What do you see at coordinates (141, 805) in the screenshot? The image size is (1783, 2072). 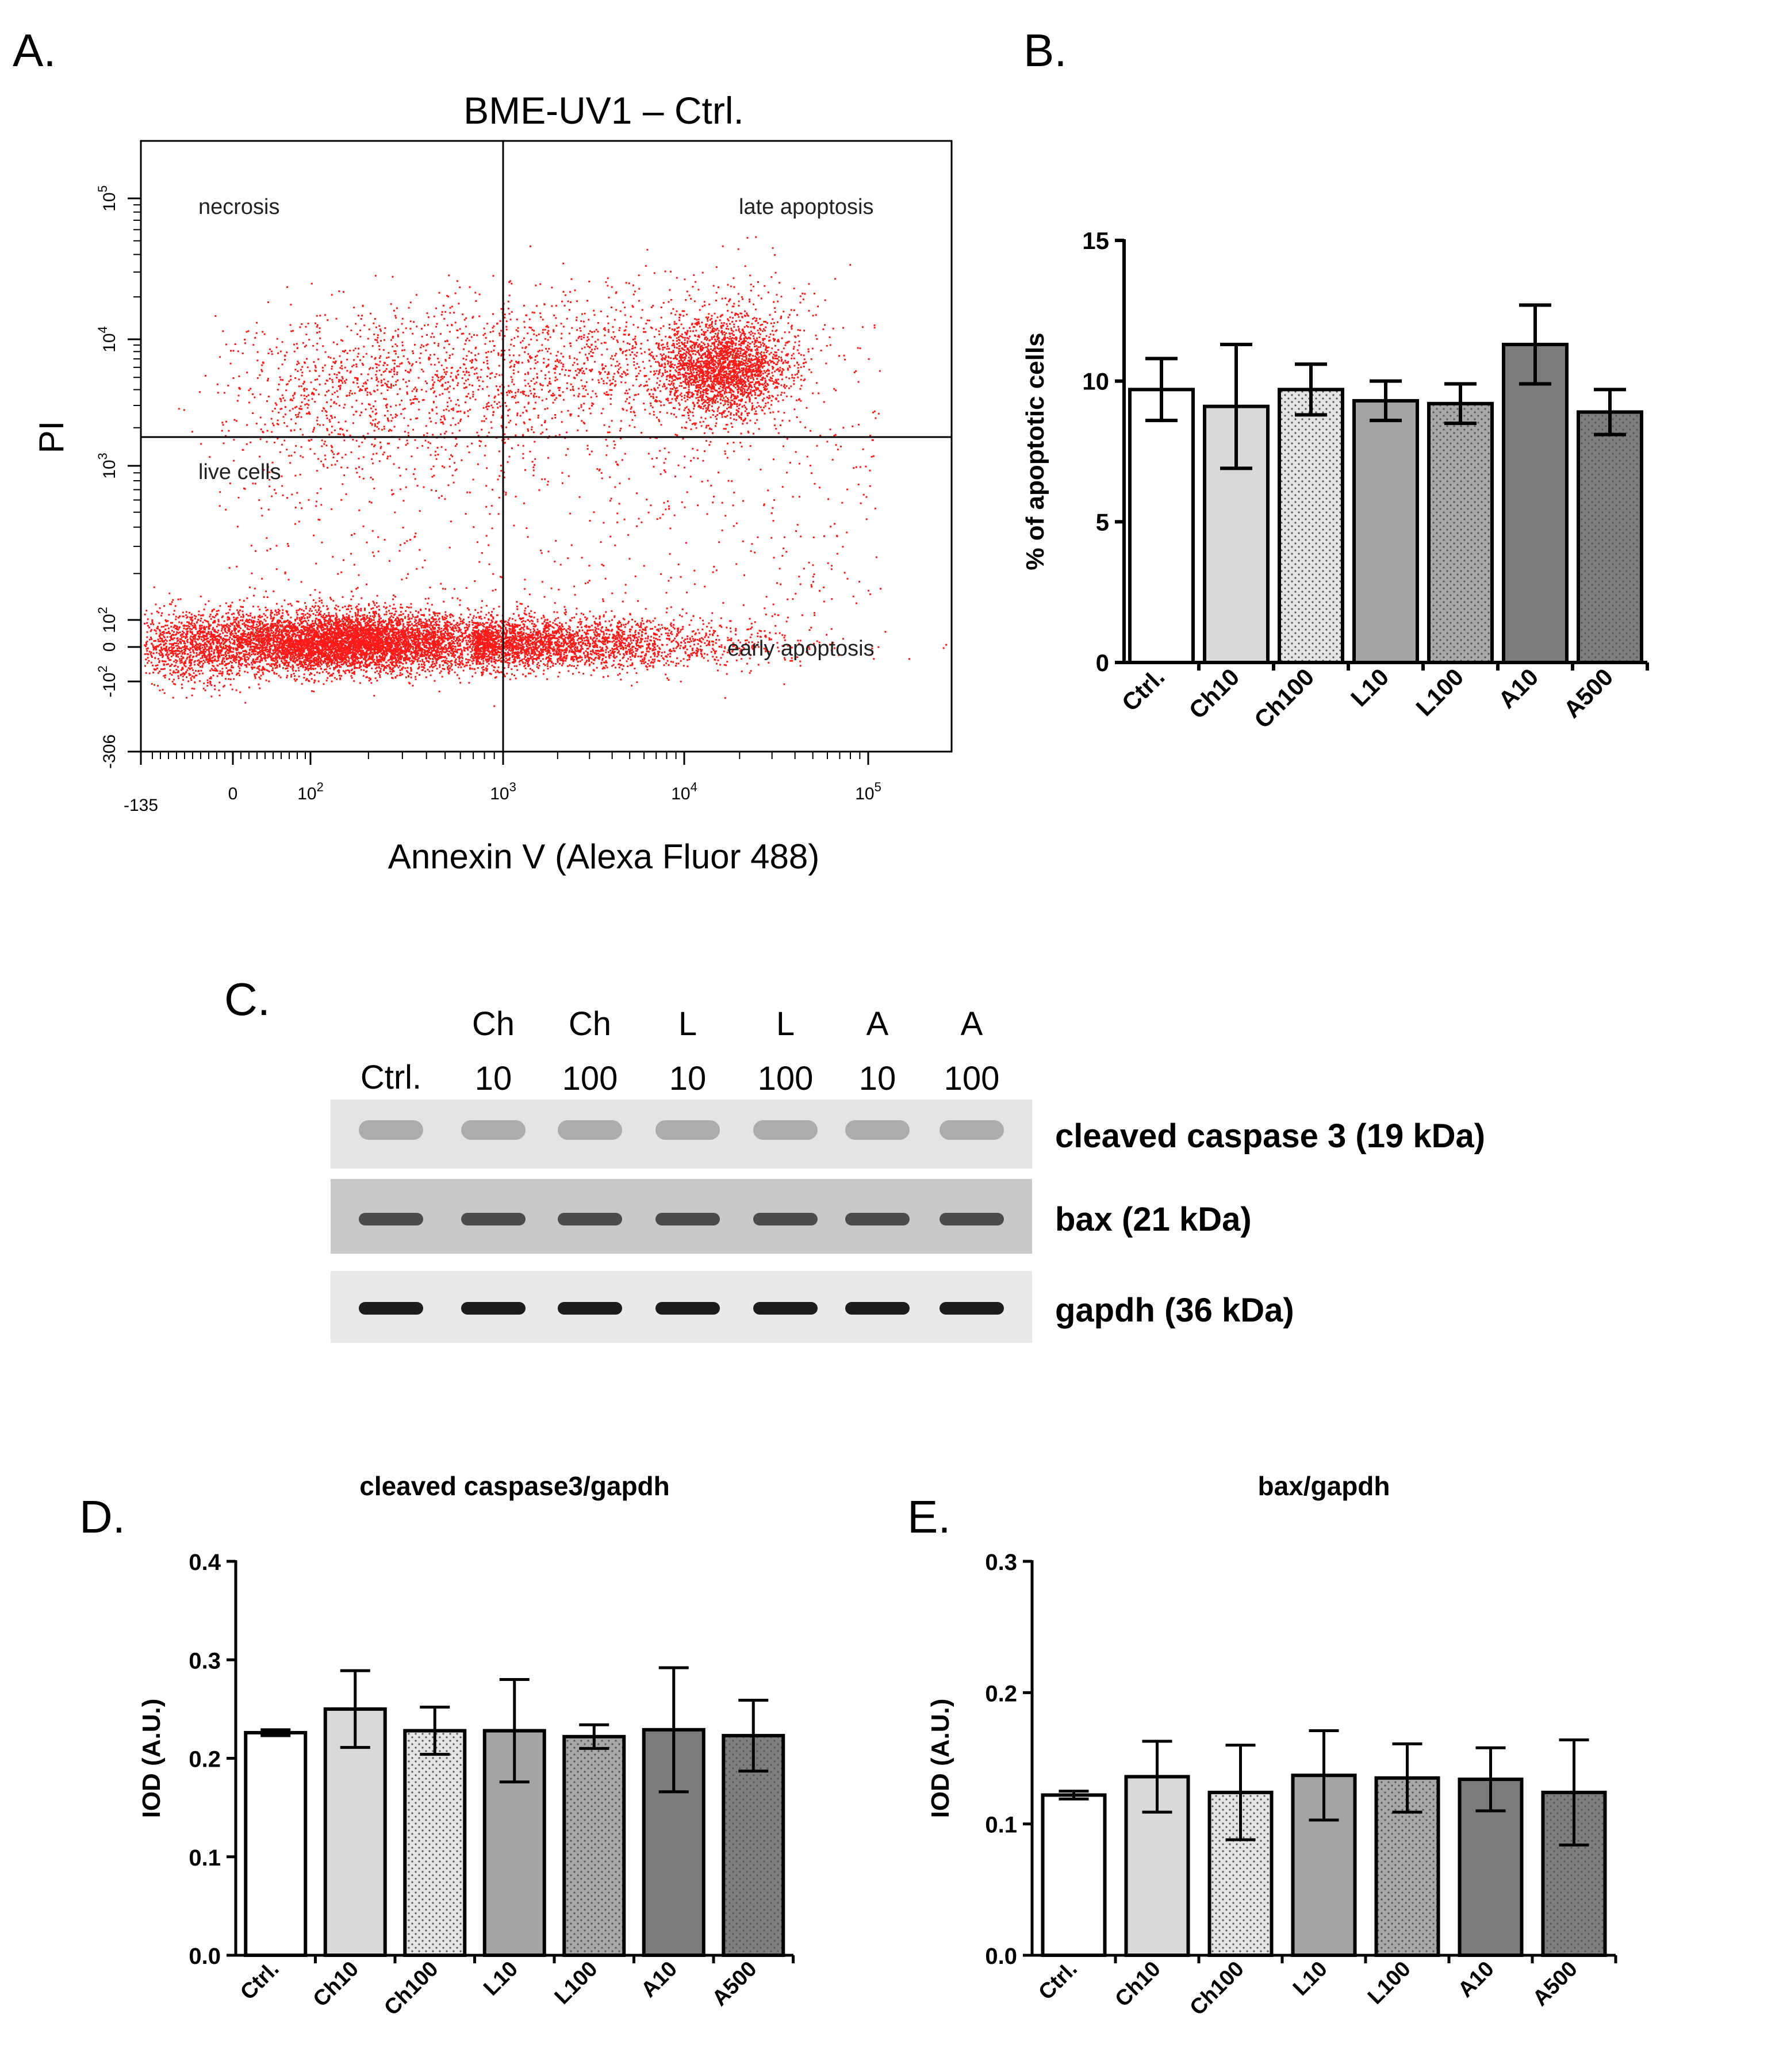 I see `x-tick-label-135: -135` at bounding box center [141, 805].